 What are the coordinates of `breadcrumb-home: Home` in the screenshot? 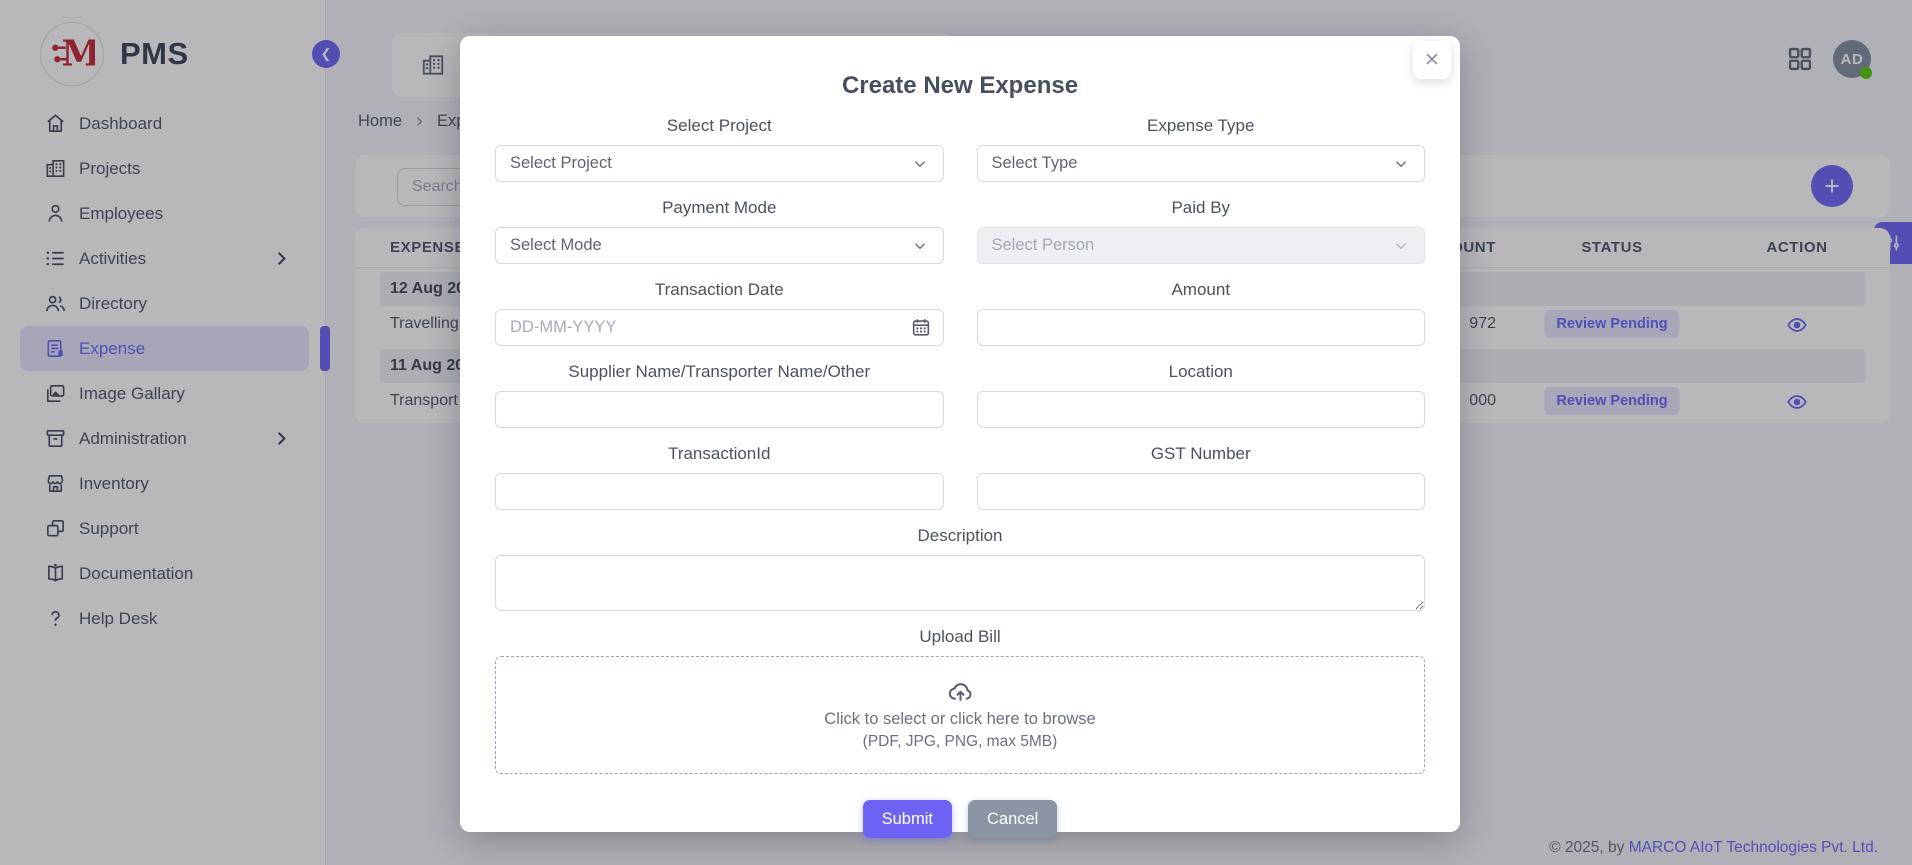 It's located at (380, 121).